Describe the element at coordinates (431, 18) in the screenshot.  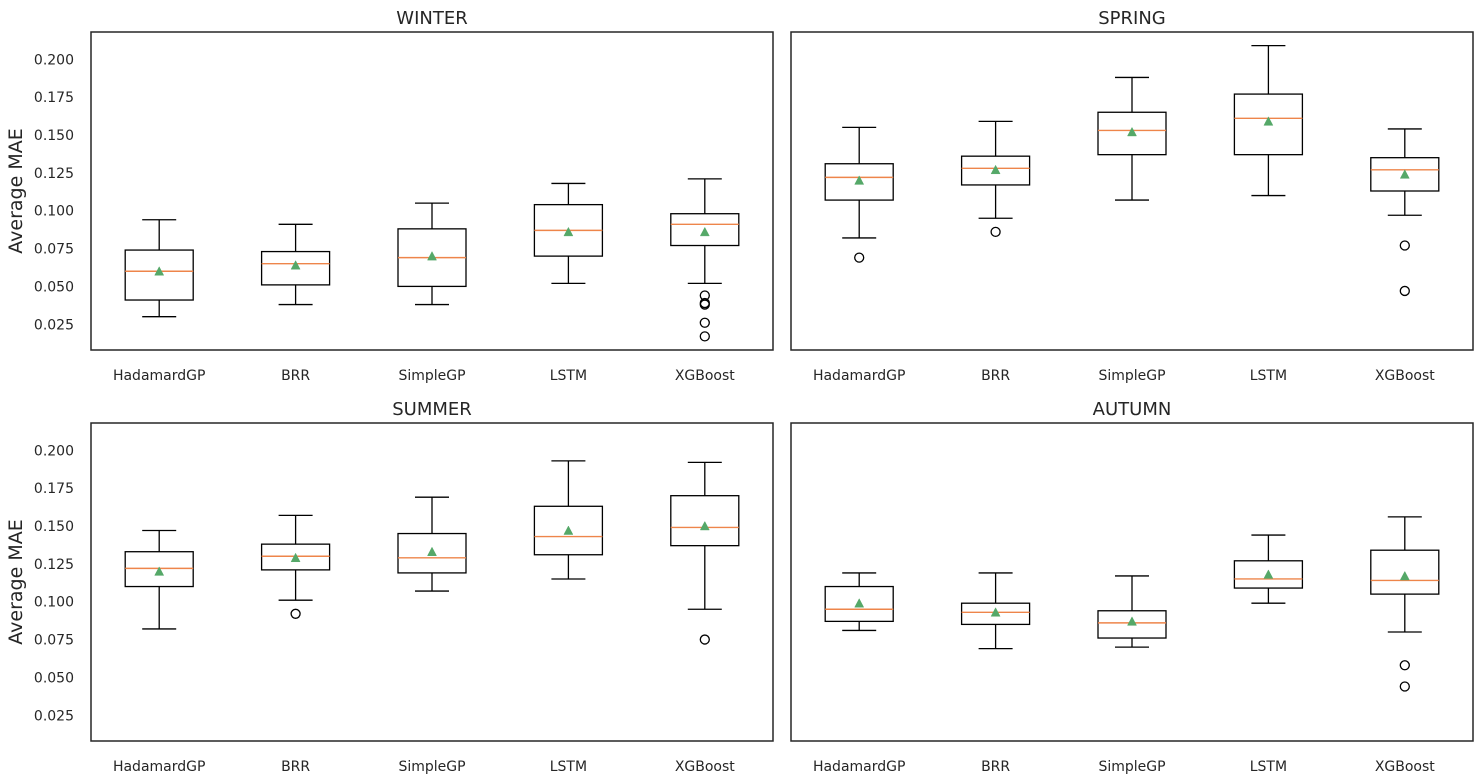
I see `panel-title: WINTER` at that location.